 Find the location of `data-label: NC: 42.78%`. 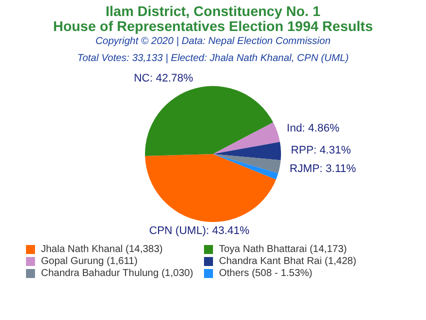

data-label: NC: 42.78% is located at coordinates (164, 78).